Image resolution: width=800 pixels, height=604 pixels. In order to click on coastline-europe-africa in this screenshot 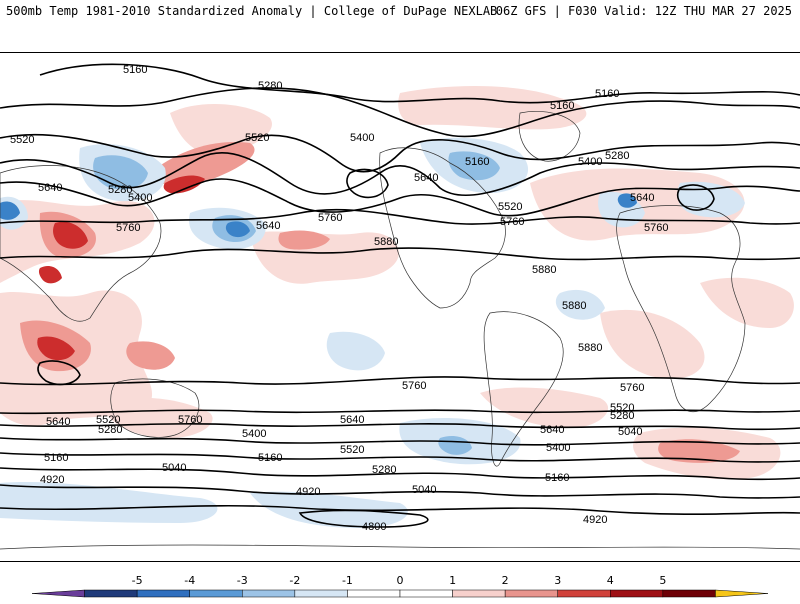, I will do `click(681, 309)`.